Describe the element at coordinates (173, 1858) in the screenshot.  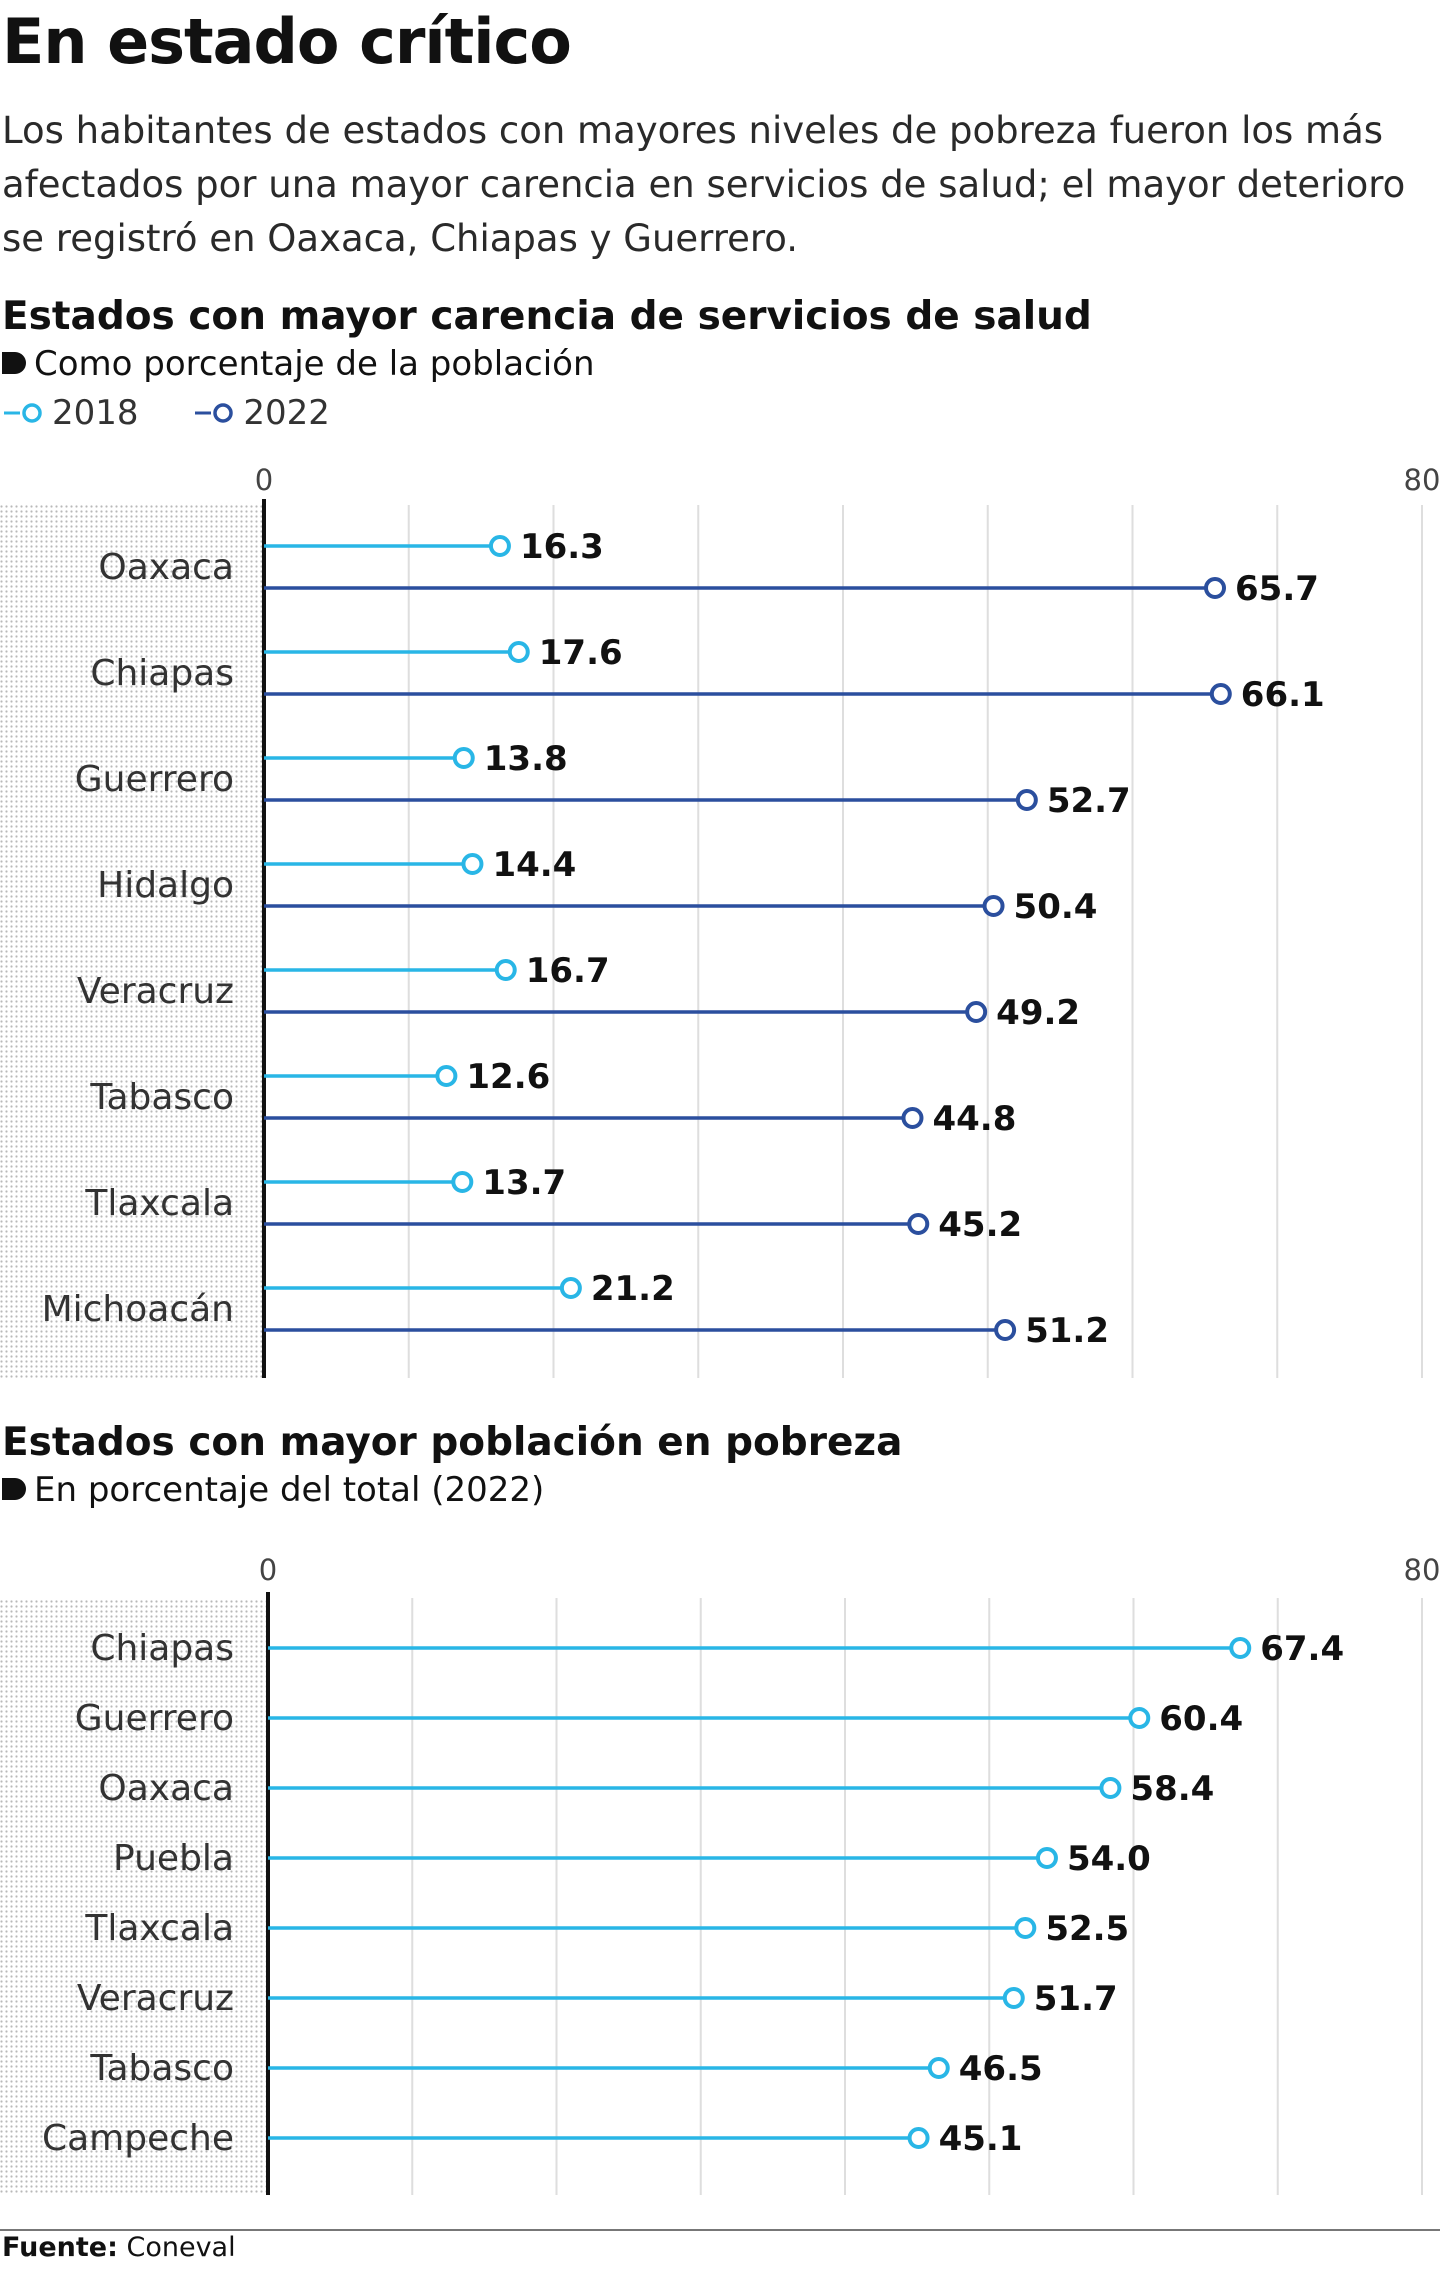
I see `category-label: Puebla` at that location.